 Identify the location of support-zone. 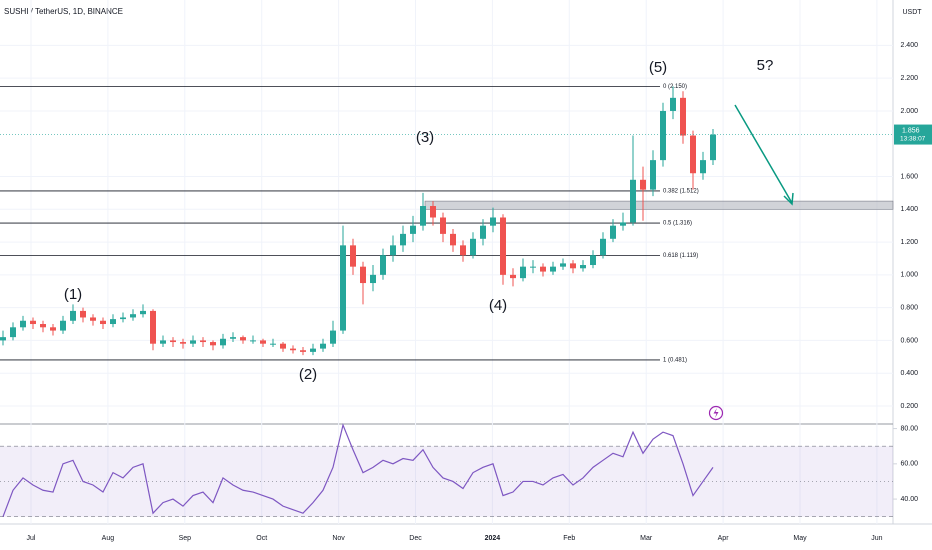
(659, 205).